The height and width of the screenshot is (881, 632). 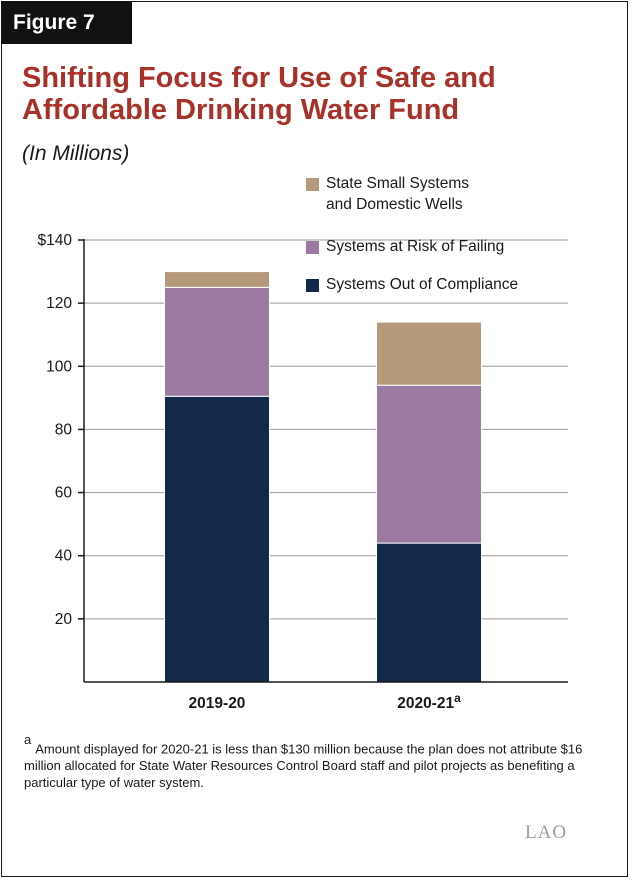 What do you see at coordinates (76, 153) in the screenshot?
I see `chart-subtitle: (In Millions)` at bounding box center [76, 153].